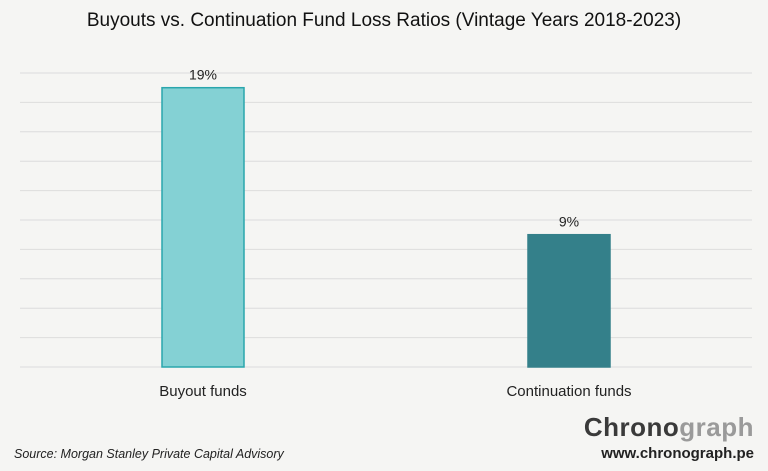  What do you see at coordinates (631, 427) in the screenshot?
I see `logo-text-dark: Chrono` at bounding box center [631, 427].